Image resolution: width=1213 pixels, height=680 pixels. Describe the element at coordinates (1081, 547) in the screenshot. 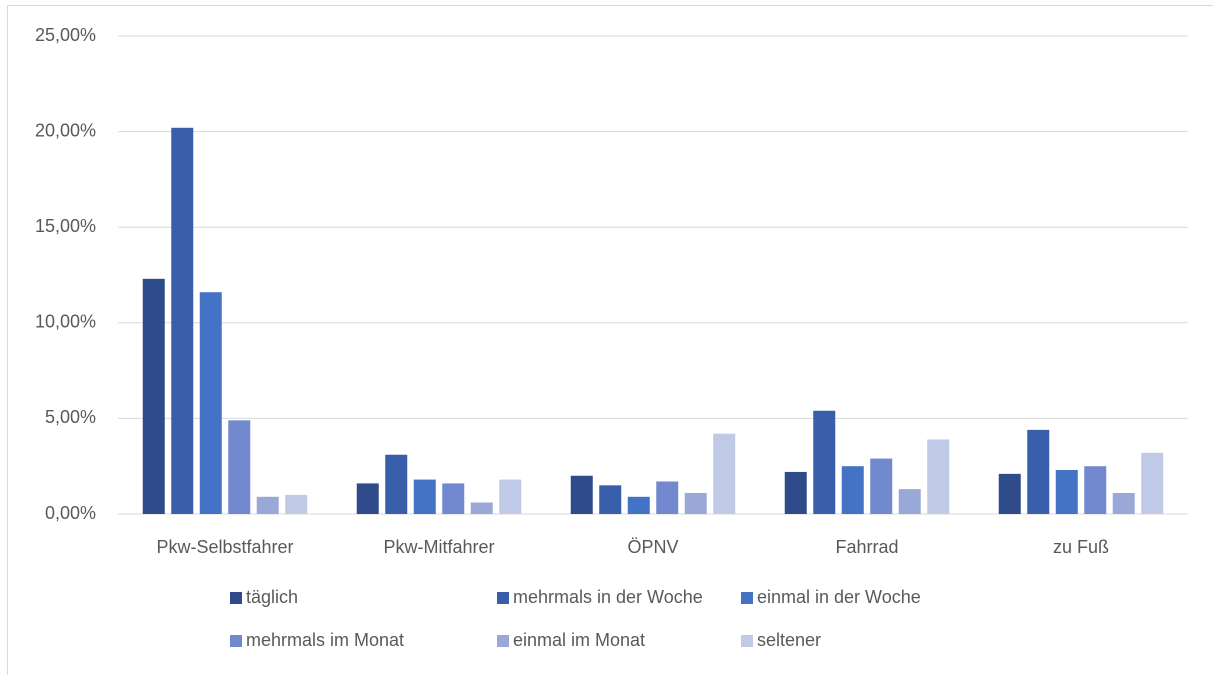

I see `x-tick-label: zu Fuß` at that location.